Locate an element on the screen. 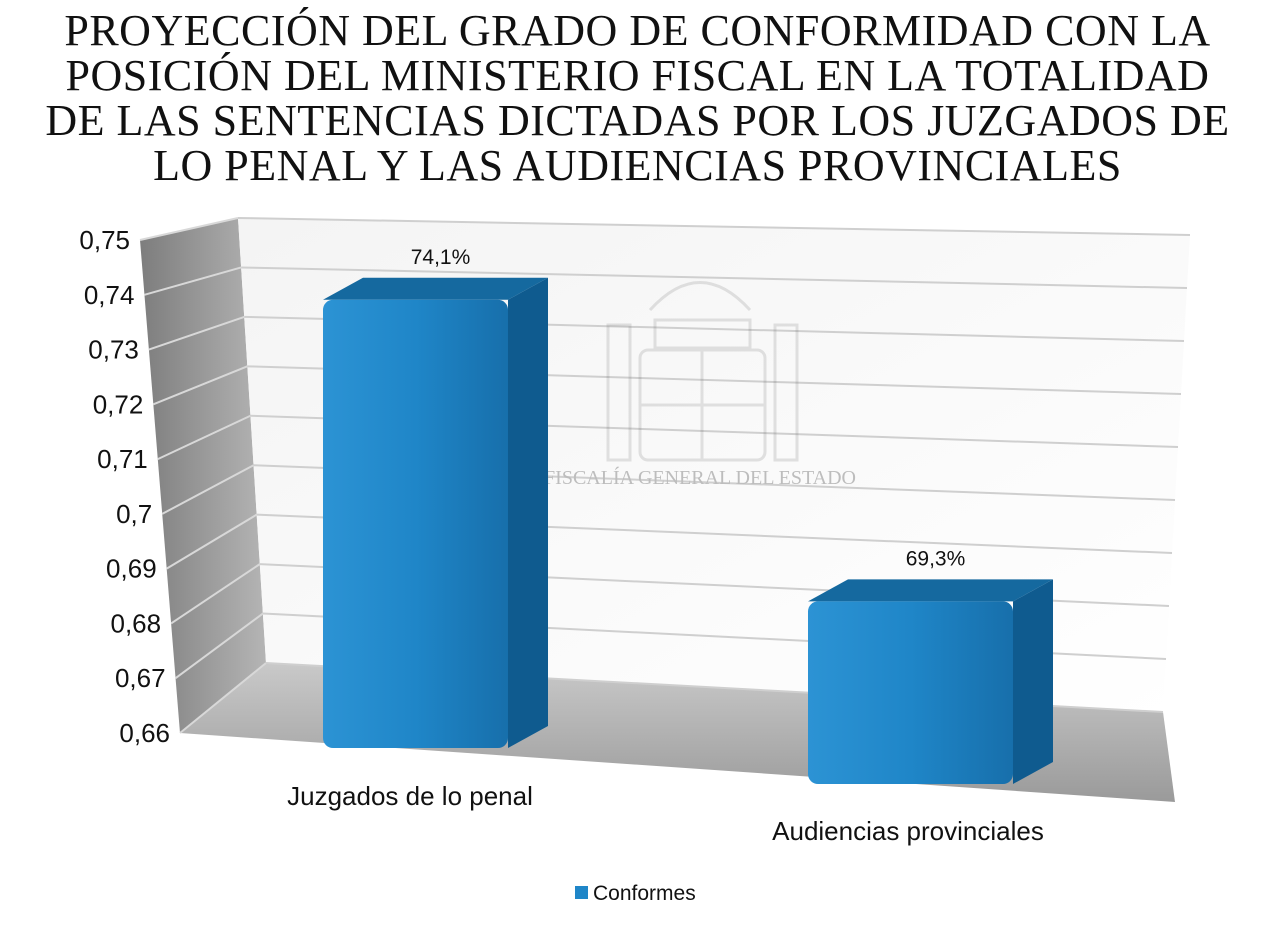 This screenshot has width=1275, height=945. legend-label: Conformes is located at coordinates (644, 893).